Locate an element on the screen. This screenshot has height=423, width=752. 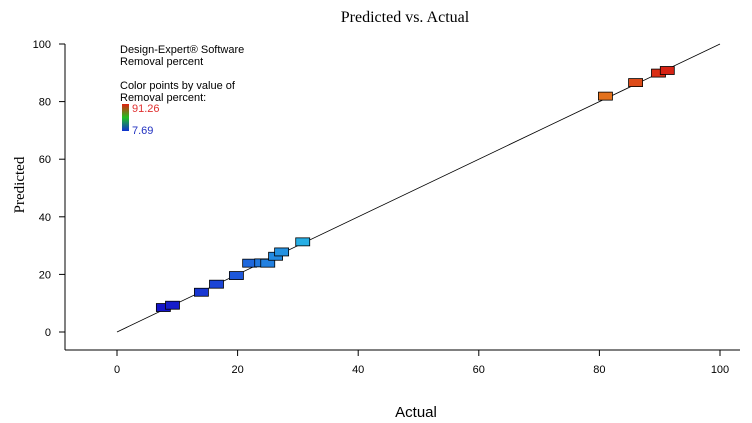
x-tick-label: 0 is located at coordinates (117, 370).